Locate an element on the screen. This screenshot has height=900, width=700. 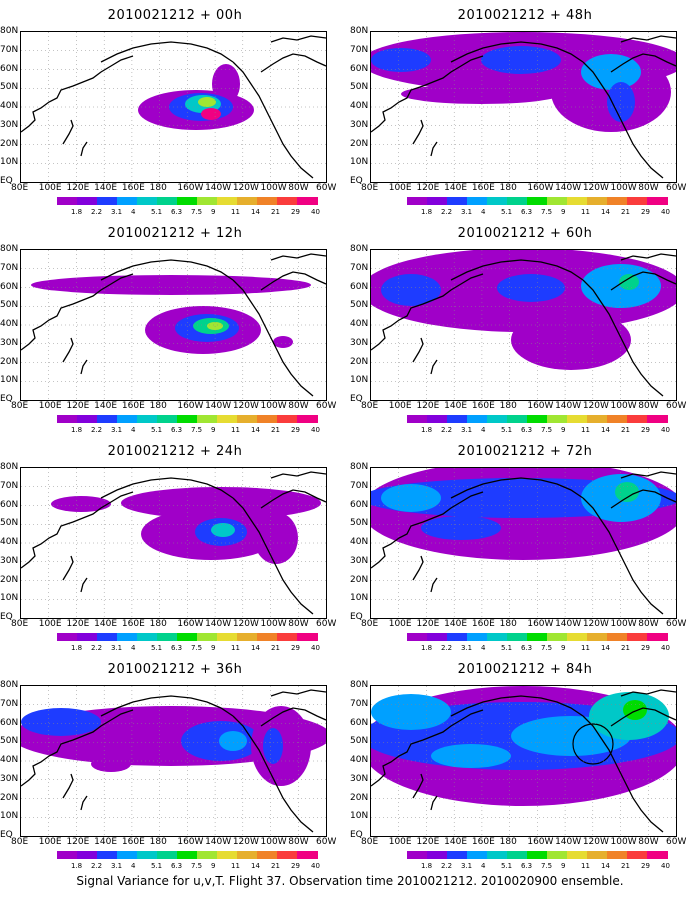
colorbar-label: 6.3 is located at coordinates (527, 212).